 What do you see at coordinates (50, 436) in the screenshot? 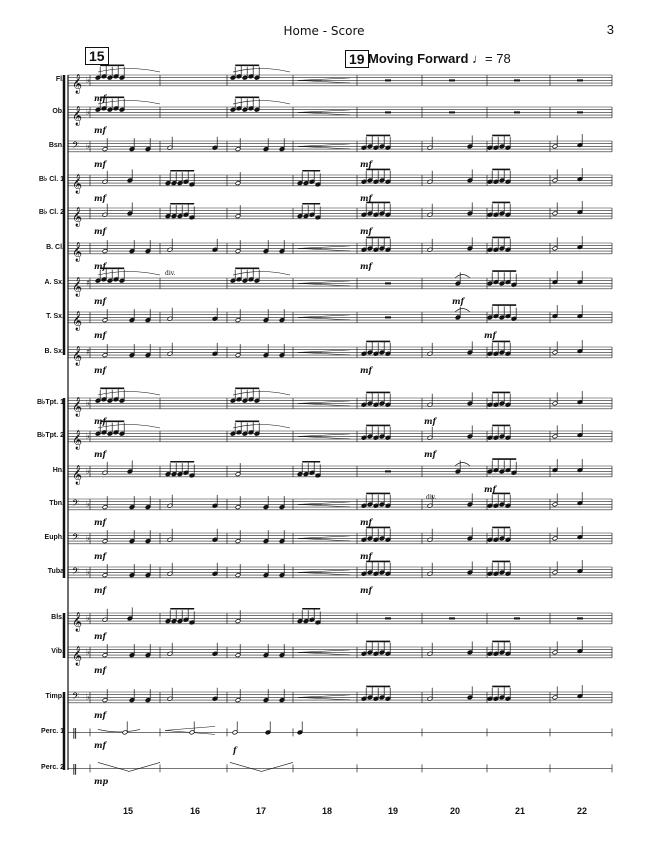
I see `instrument-label: B♭Tpt. 2` at bounding box center [50, 436].